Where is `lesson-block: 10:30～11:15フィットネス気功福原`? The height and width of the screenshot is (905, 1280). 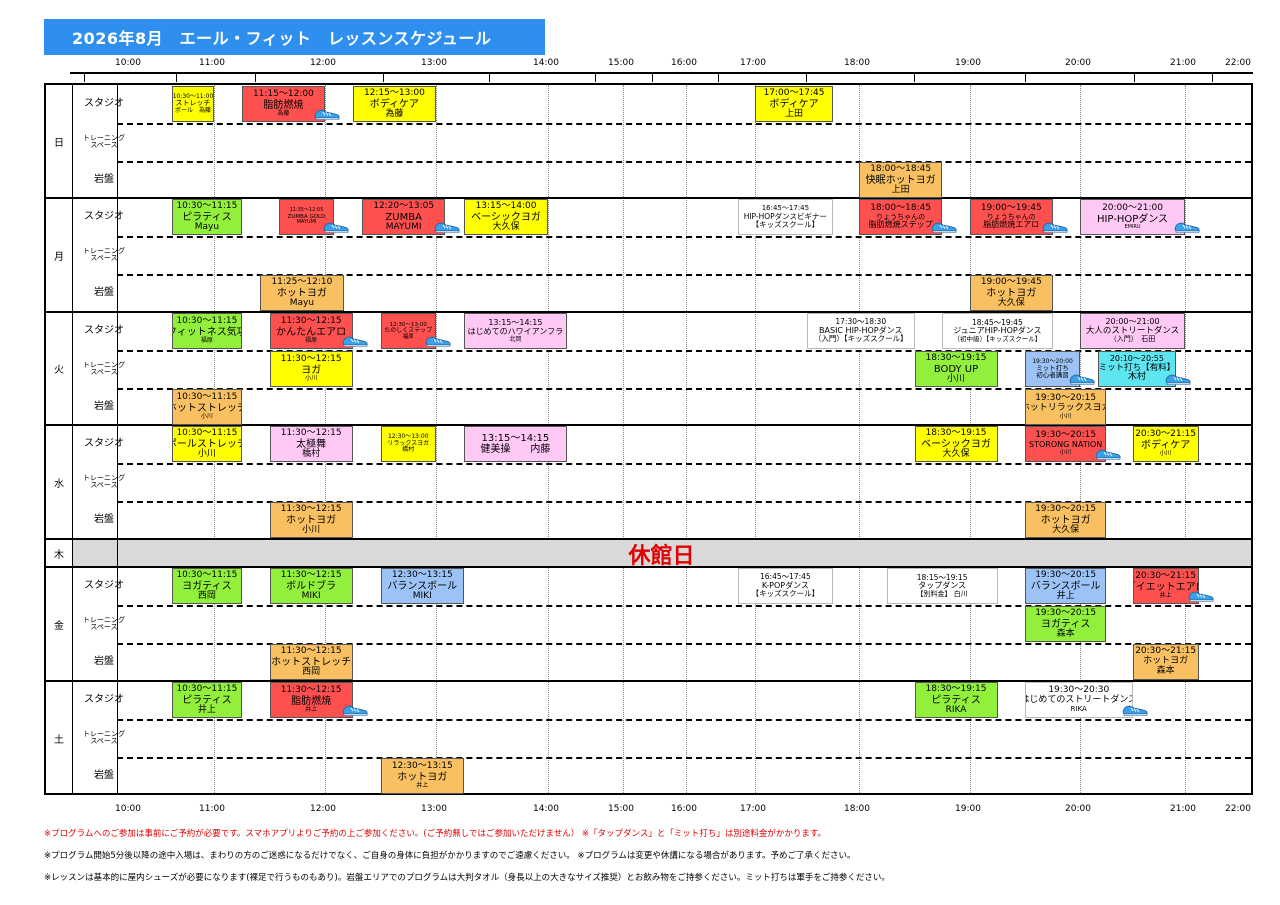 lesson-block: 10:30～11:15フィットネス気功福原 is located at coordinates (207, 331).